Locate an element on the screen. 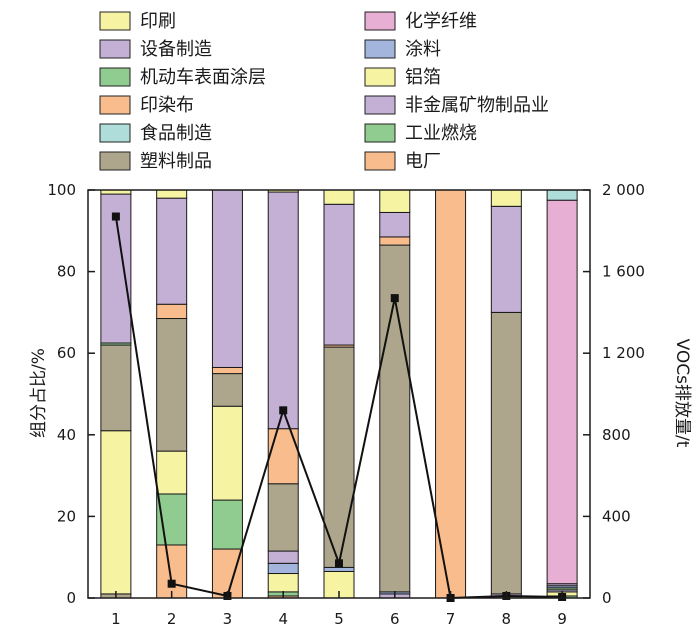  y-tick-label: 60 is located at coordinates (66, 353).